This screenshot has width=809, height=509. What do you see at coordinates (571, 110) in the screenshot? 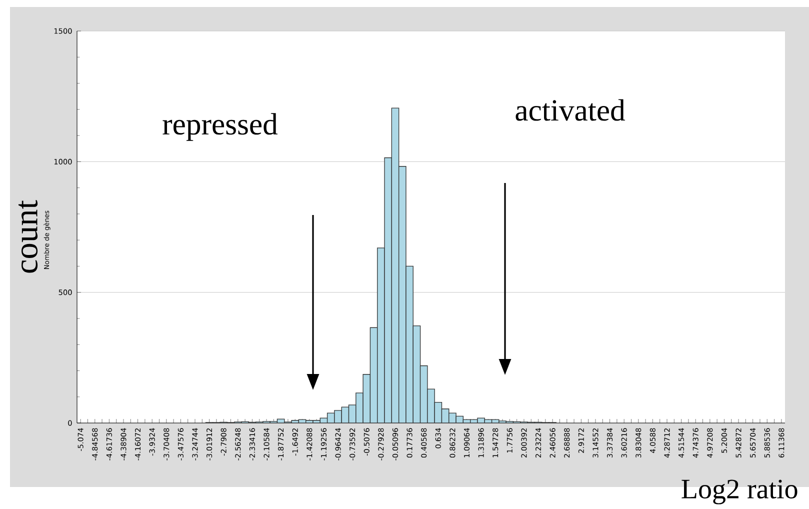
I see `annotation: activated` at bounding box center [571, 110].